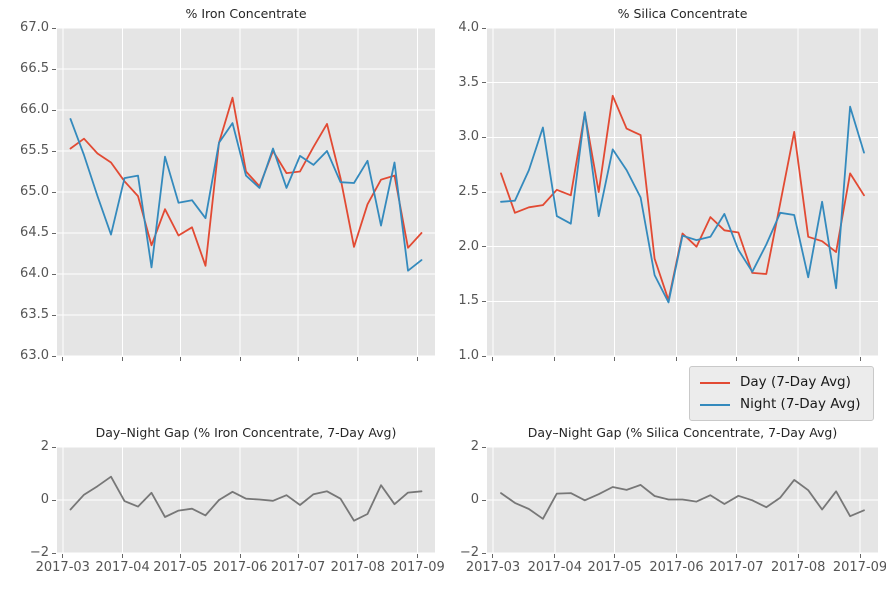 Image resolution: width=886 pixels, height=590 pixels. Describe the element at coordinates (715, 382) in the screenshot. I see `day-line-swatch` at that location.